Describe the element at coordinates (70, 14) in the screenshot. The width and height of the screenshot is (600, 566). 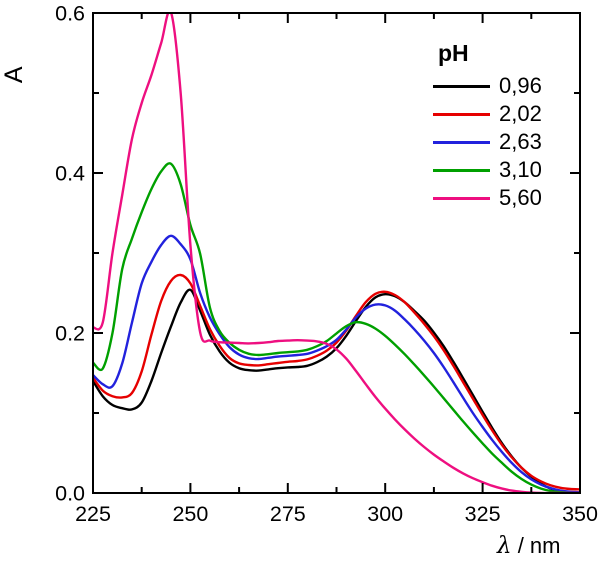
I see `y-tick-label: 0.6` at that location.